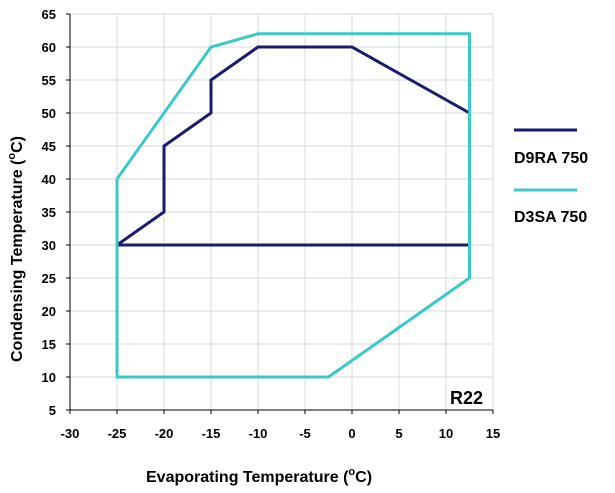  Describe the element at coordinates (49, 344) in the screenshot. I see `y-tick-label: 15` at that location.